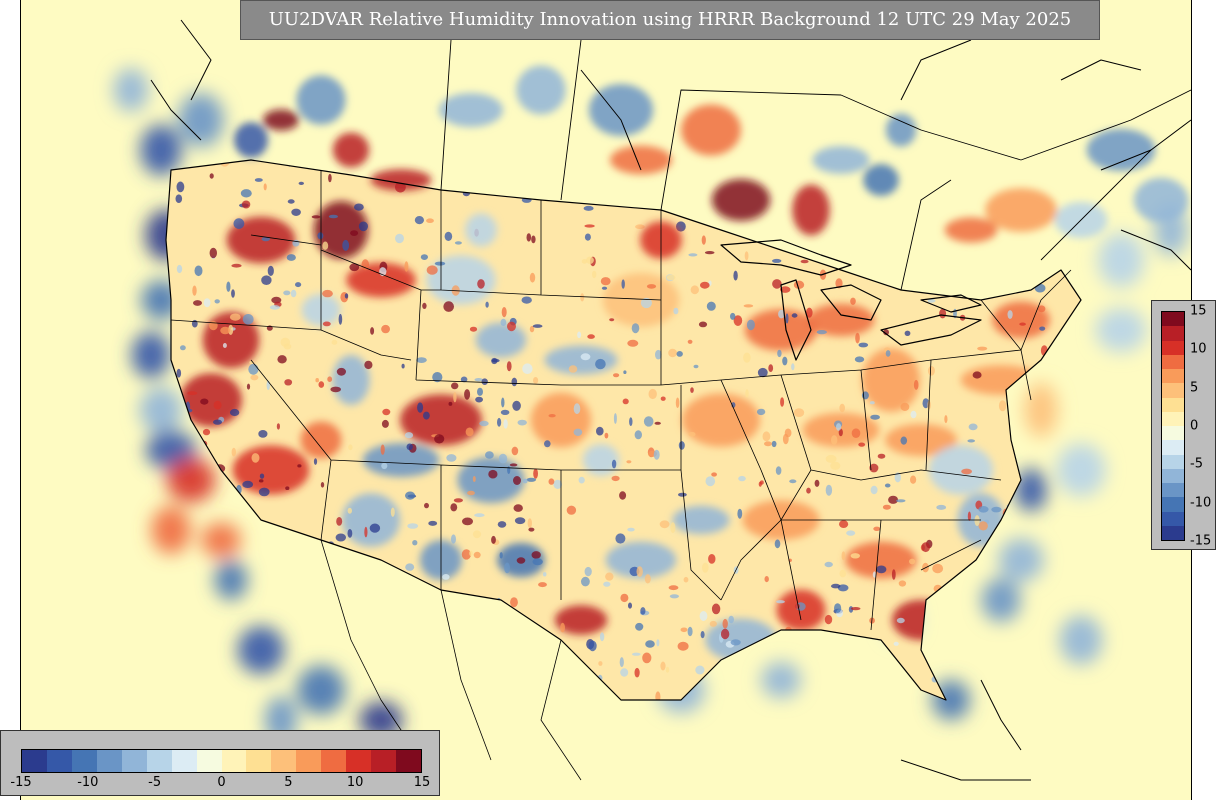 The height and width of the screenshot is (800, 1216). I want to click on horizontal-colorbar: -15 -10 -5 0 5 10 15, so click(220, 763).